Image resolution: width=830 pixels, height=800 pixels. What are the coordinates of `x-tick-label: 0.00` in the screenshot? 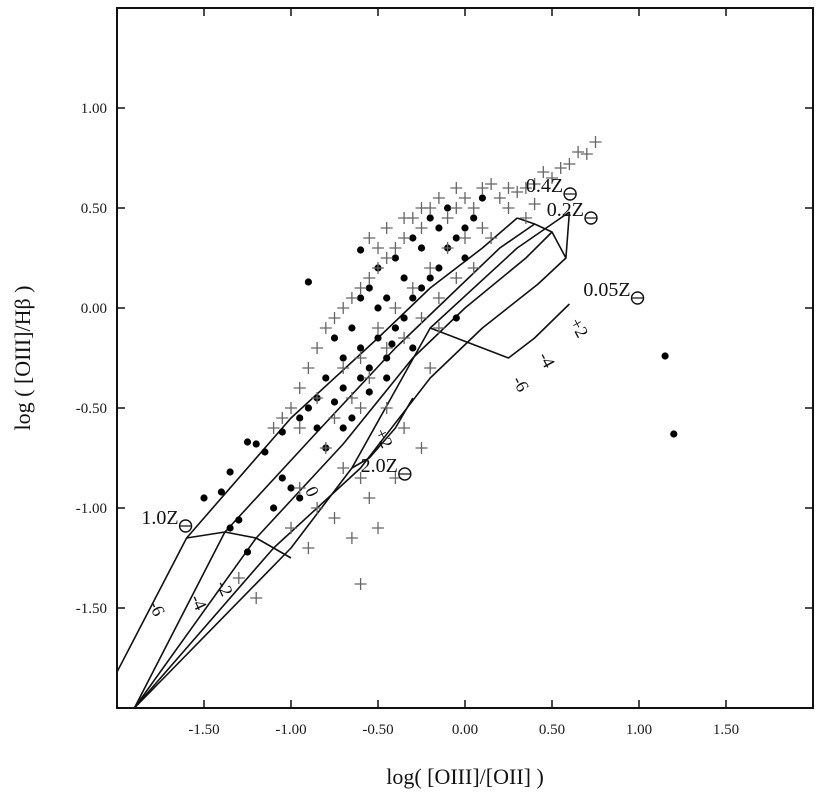 It's located at (465, 730).